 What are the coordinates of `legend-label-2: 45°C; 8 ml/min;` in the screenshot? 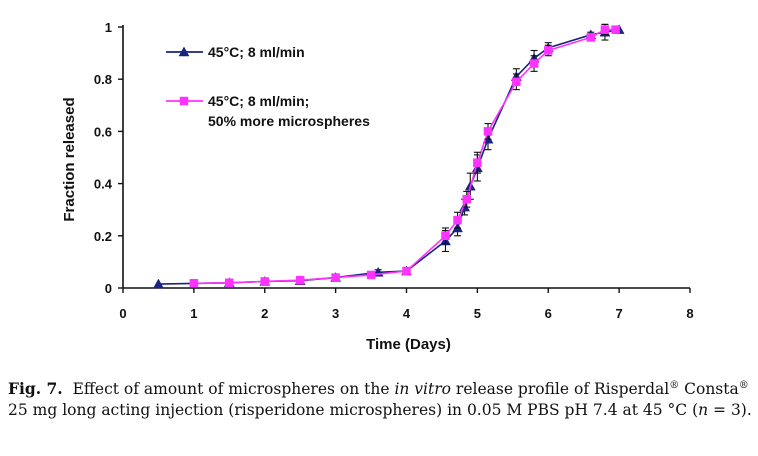 It's located at (258, 101).